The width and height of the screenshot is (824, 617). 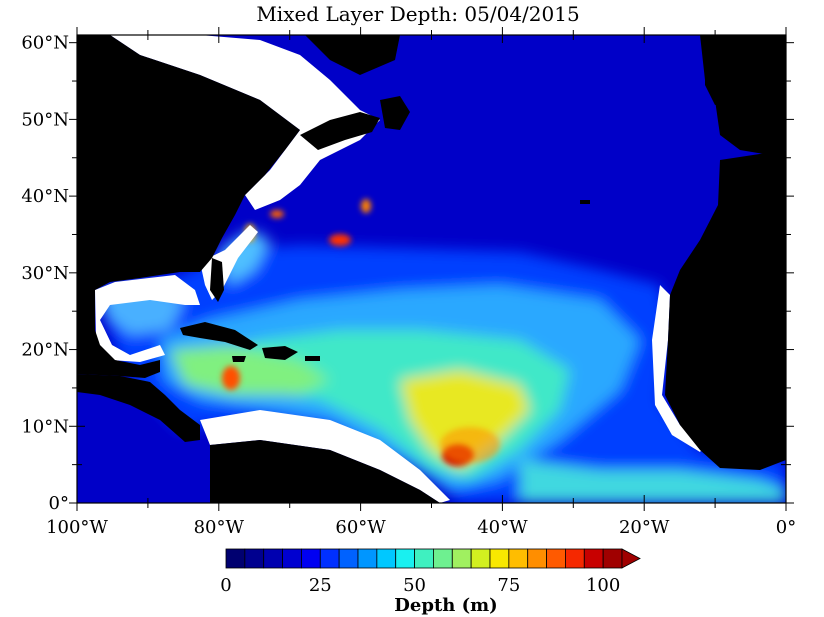 I want to click on colorbar-tick-label: 50, so click(x=414, y=585).